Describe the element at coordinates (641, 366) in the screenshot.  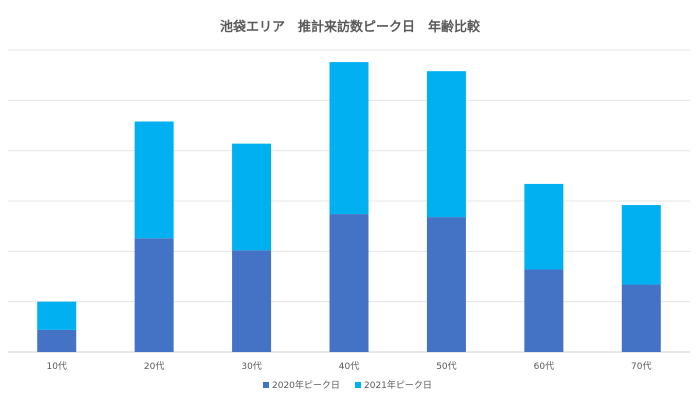
I see `x-tick-label: 70代` at that location.